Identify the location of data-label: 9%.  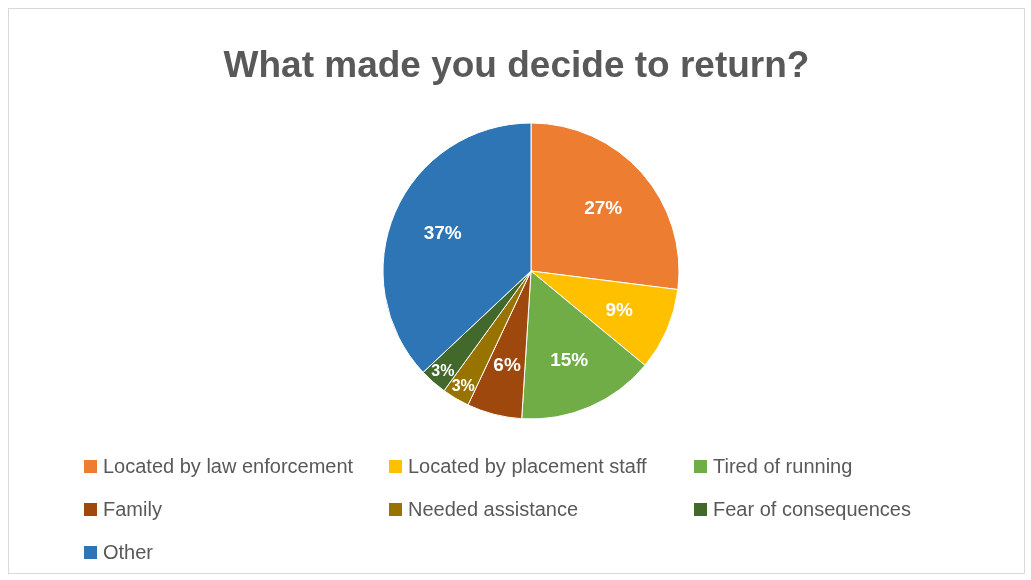
(619, 309).